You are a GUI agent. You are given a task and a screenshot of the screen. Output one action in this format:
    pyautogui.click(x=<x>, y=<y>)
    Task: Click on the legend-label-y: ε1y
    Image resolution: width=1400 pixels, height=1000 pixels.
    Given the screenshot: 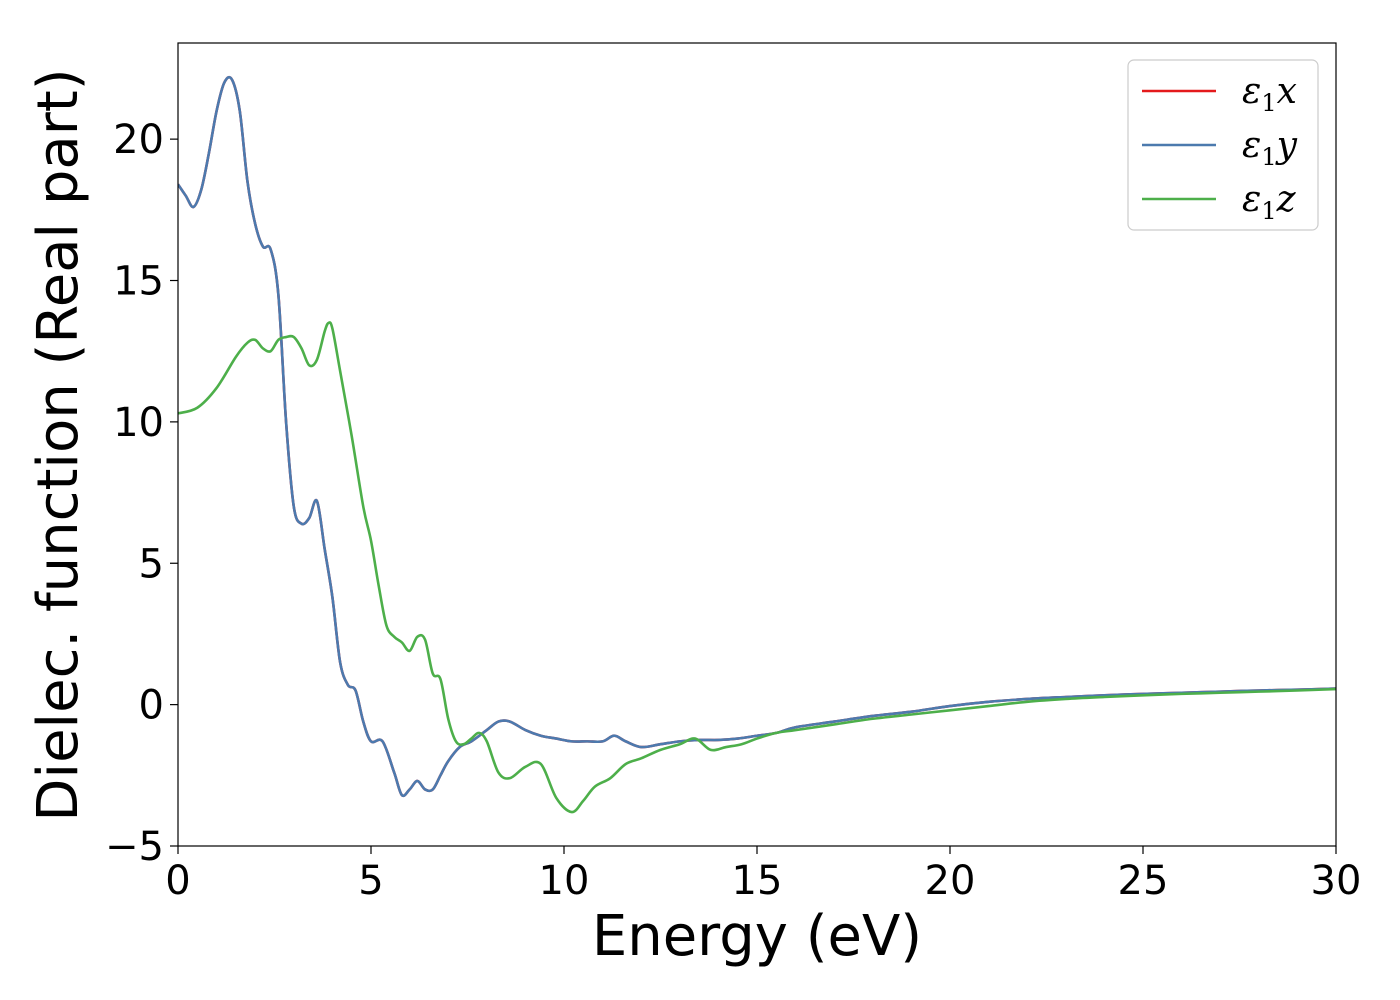 What is the action you would take?
    pyautogui.click(x=1270, y=148)
    